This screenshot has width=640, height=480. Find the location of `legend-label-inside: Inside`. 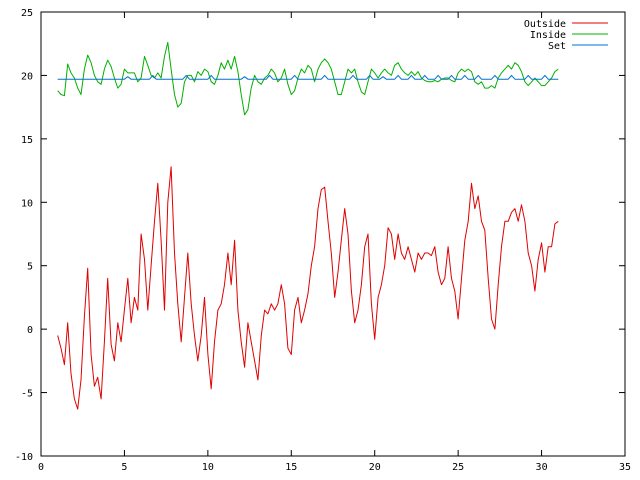

legend-label-inside: Inside is located at coordinates (548, 35).